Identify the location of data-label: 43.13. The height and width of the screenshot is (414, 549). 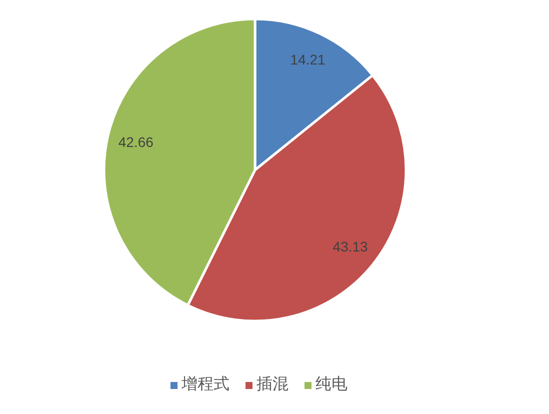
(350, 246).